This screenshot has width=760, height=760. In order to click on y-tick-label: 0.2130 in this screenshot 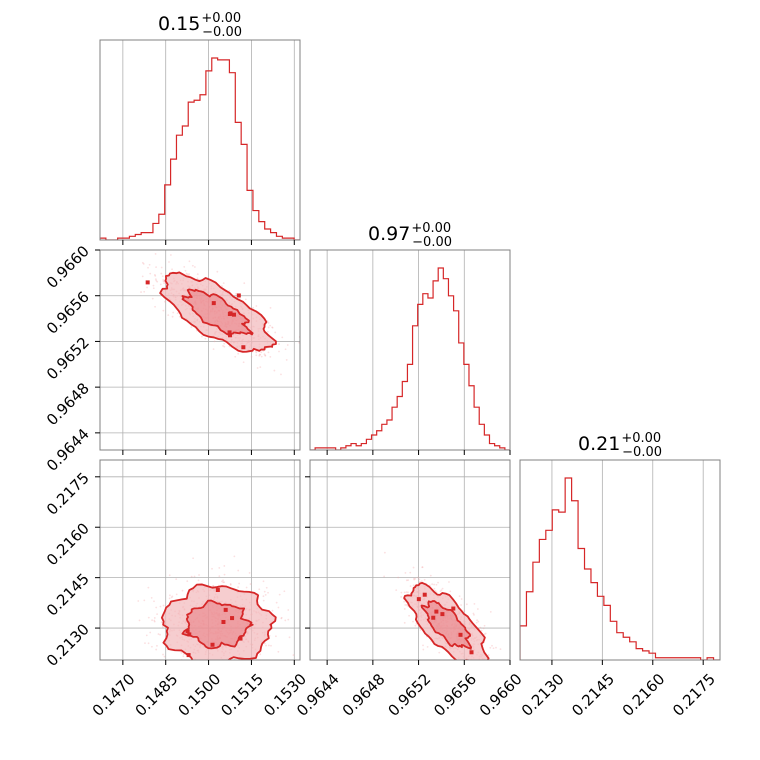, I will do `click(68, 645)`.